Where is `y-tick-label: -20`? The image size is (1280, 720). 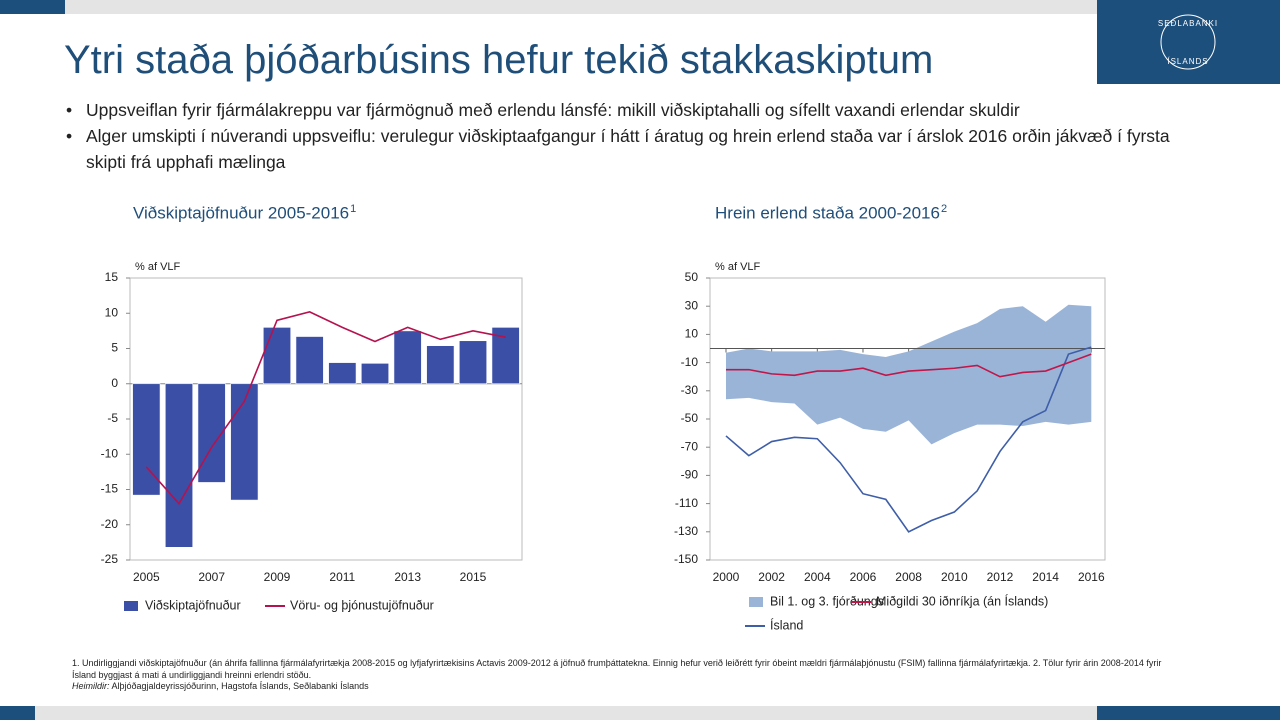
y-tick-label: -20 is located at coordinates (110, 524).